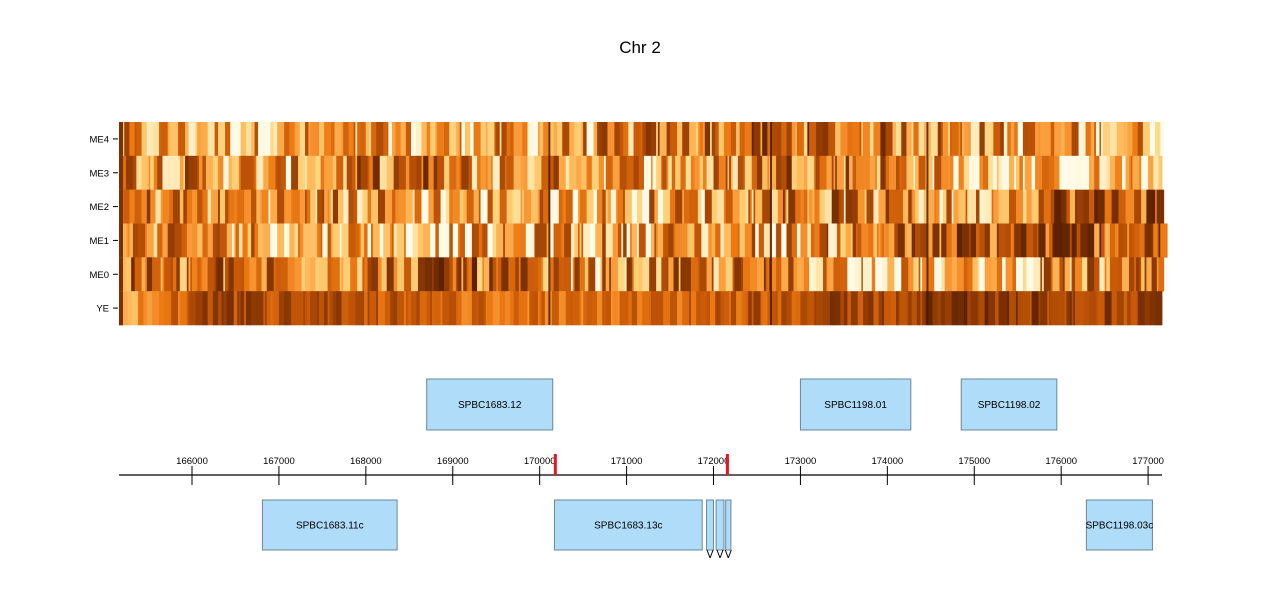  I want to click on gene-top: SPBC1683.12, so click(490, 404).